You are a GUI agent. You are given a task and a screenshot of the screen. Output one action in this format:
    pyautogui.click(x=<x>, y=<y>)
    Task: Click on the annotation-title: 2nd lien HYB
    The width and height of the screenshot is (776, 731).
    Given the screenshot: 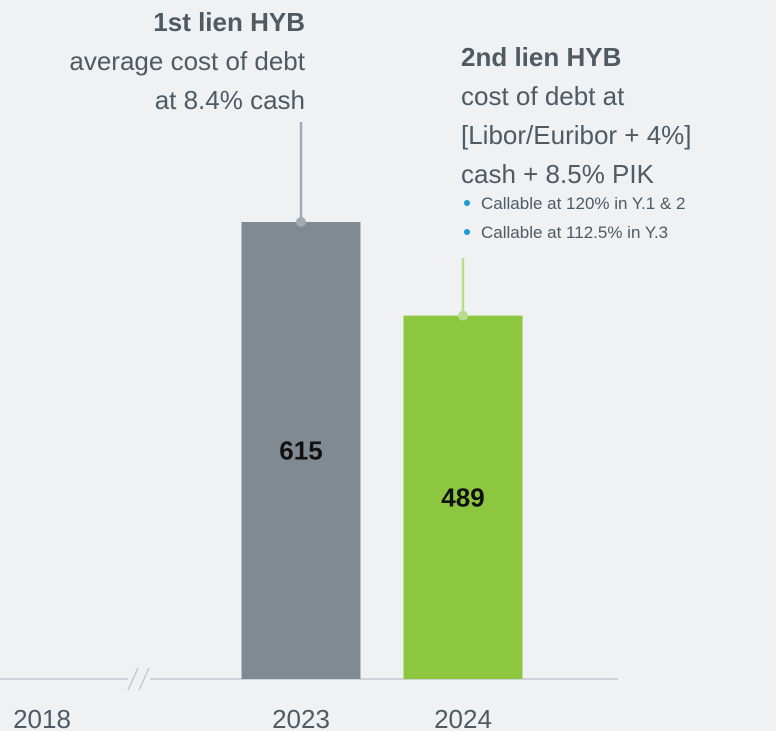 What is the action you would take?
    pyautogui.click(x=541, y=57)
    